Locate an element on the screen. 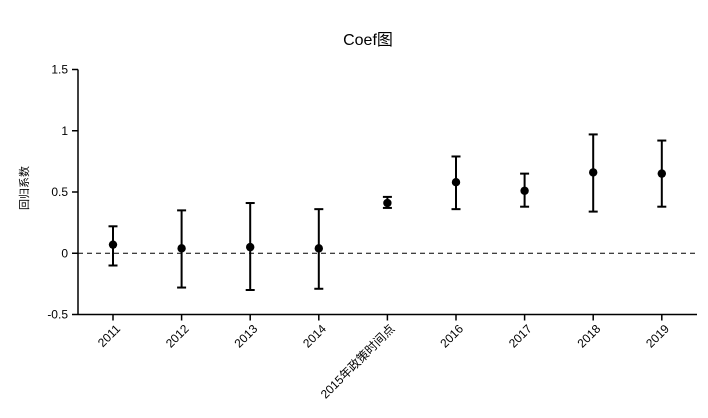 The image size is (708, 418). chart-title: Coef图 is located at coordinates (368, 40).